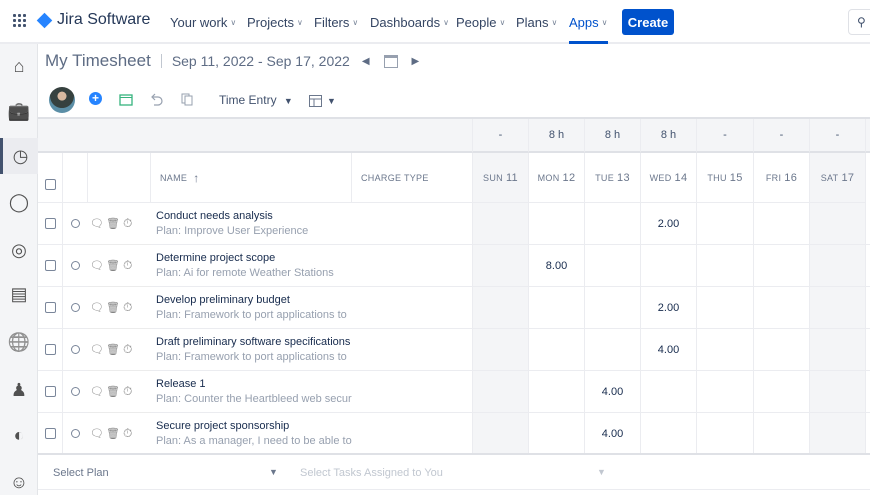 This screenshot has height=500, width=870. I want to click on copy-icon, so click(187, 99).